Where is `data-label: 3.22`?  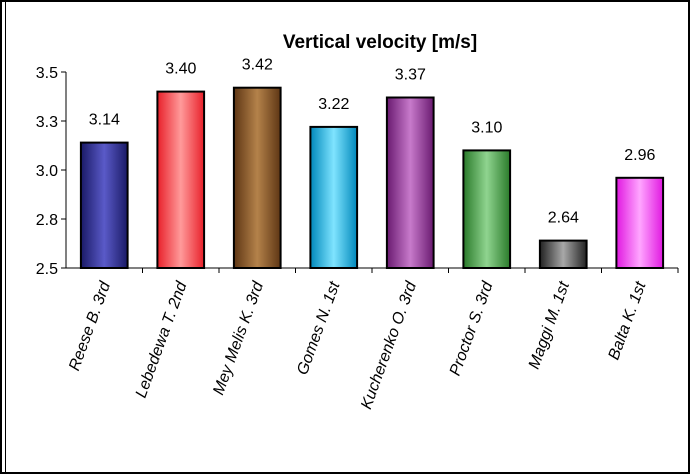
data-label: 3.22 is located at coordinates (333, 104).